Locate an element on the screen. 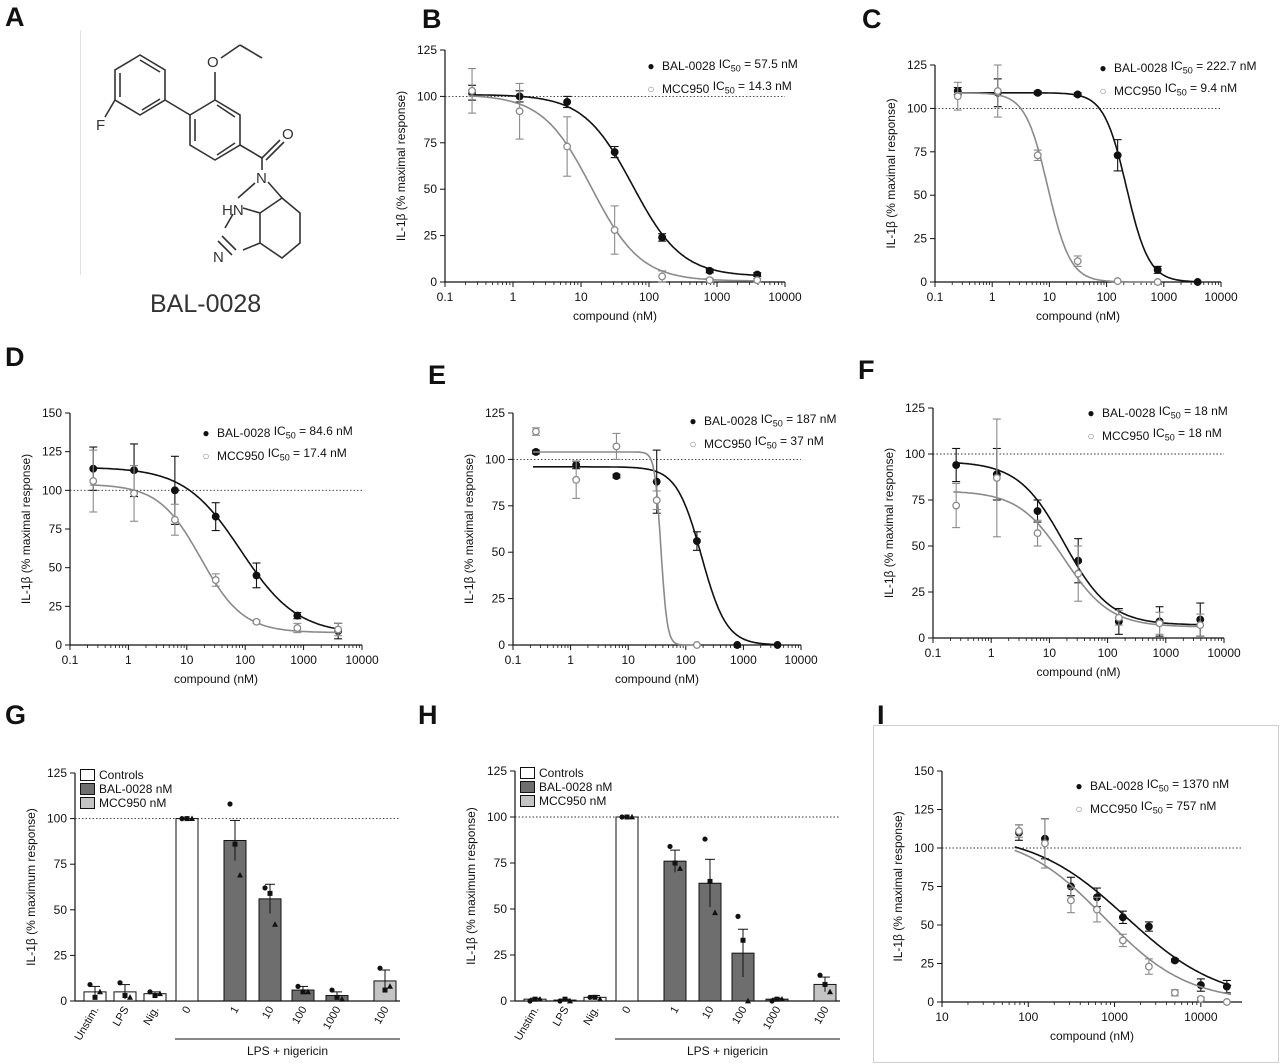 Image resolution: width=1280 pixels, height=1064 pixels. legend-ic50-value: = 9.4 nM is located at coordinates (1212, 88).